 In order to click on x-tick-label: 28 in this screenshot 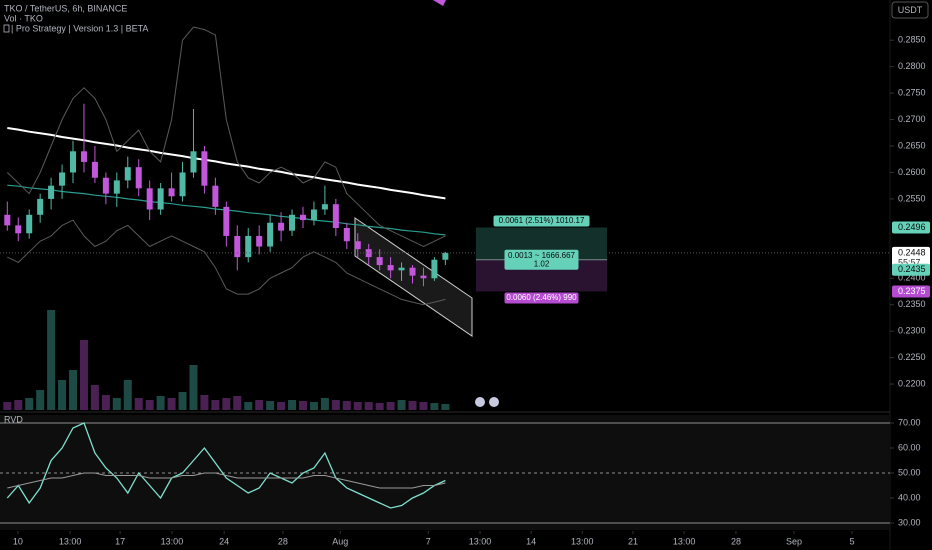, I will do `click(736, 541)`.